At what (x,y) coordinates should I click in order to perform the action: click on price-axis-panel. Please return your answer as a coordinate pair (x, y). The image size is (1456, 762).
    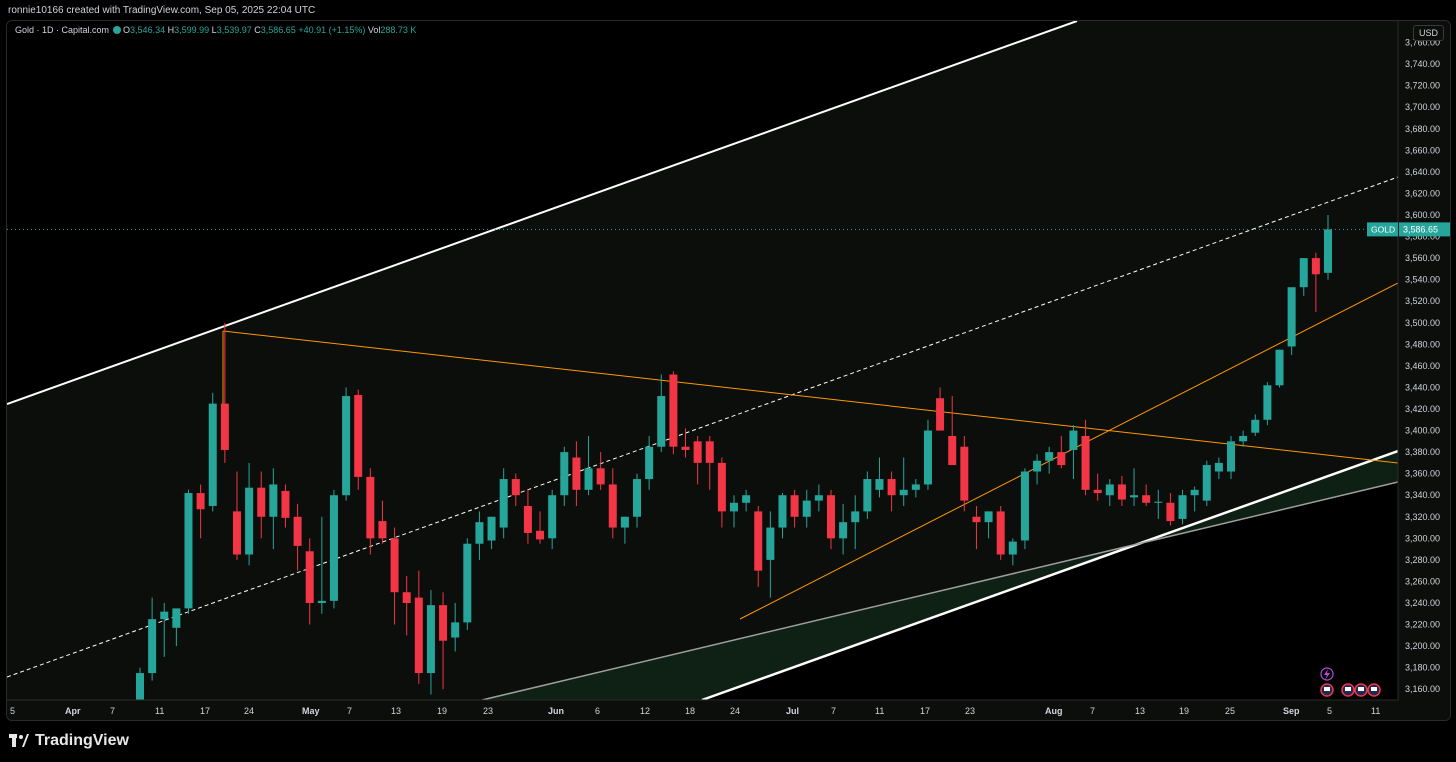
    Looking at the image, I should click on (1424, 370).